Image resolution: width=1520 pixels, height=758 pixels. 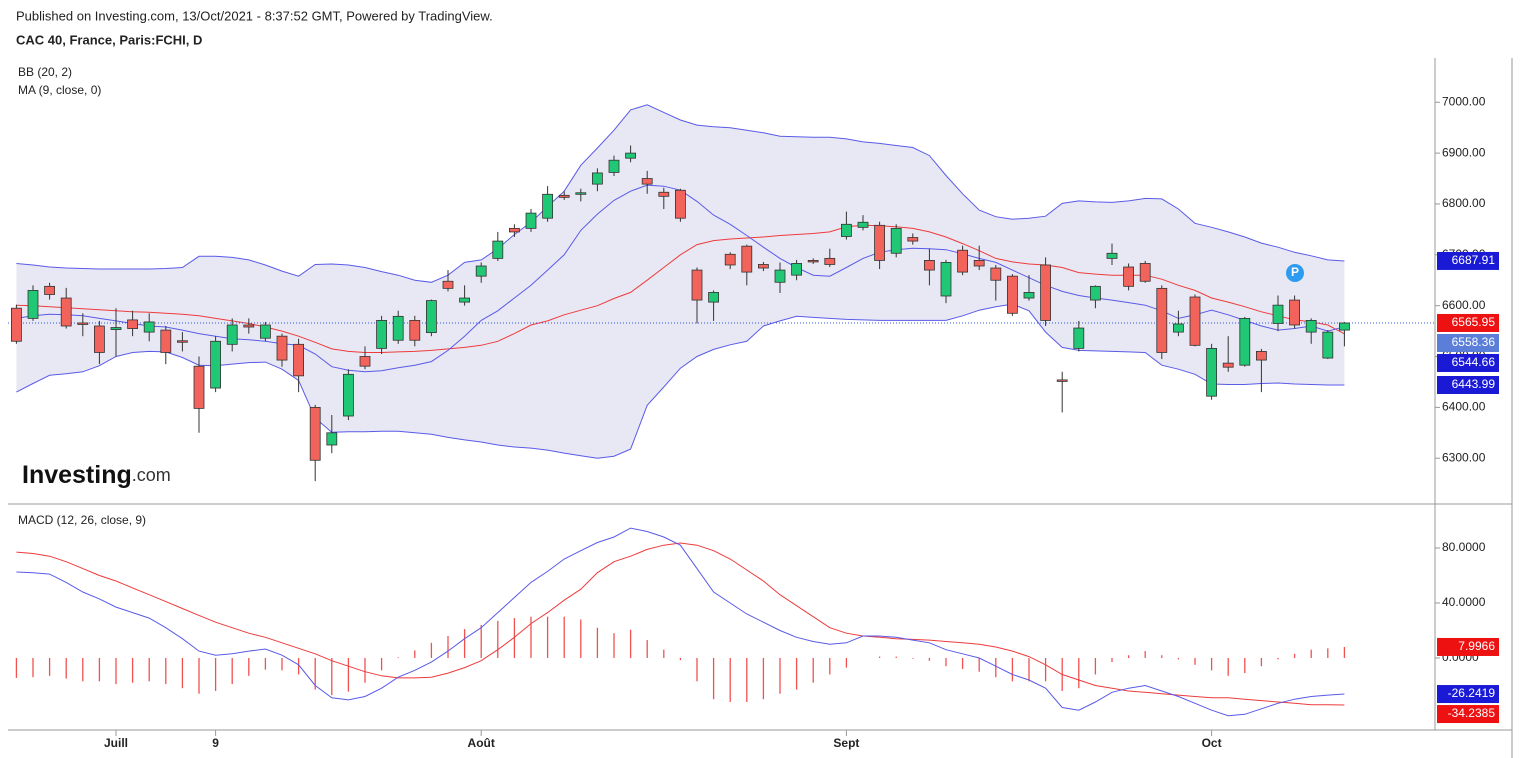 I want to click on annotation-text: P, so click(x=1295, y=272).